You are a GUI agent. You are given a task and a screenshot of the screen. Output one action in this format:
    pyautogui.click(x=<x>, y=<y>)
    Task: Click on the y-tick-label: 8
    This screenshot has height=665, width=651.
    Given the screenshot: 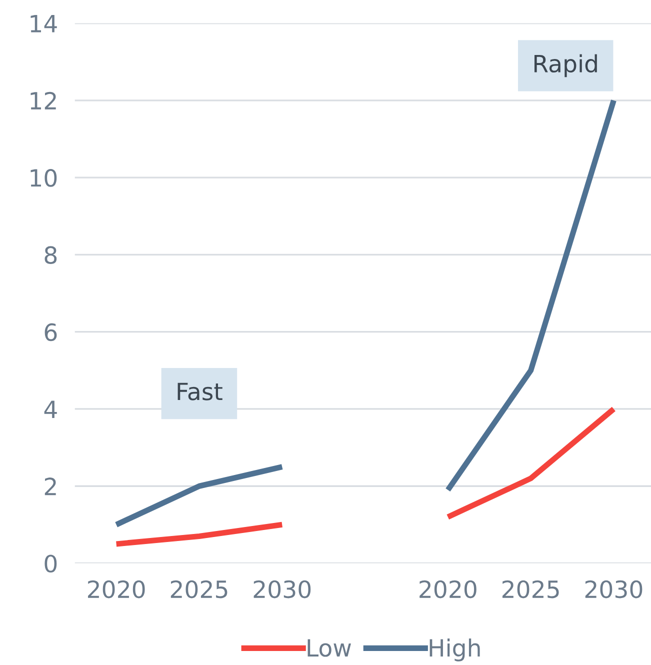 What is the action you would take?
    pyautogui.click(x=50, y=255)
    